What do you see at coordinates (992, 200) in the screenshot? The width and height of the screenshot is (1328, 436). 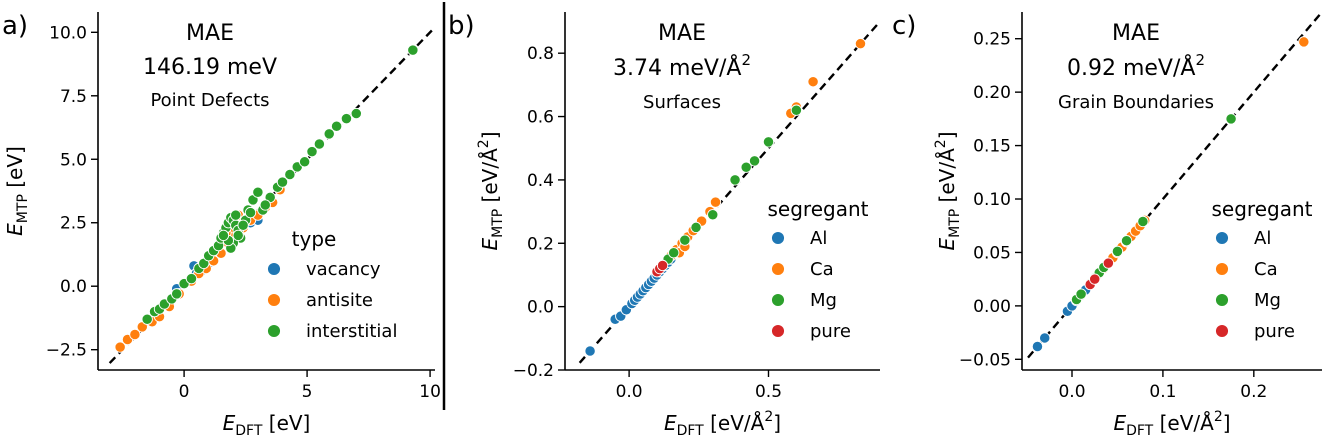 I see `y-tick-label: 0.10` at bounding box center [992, 200].